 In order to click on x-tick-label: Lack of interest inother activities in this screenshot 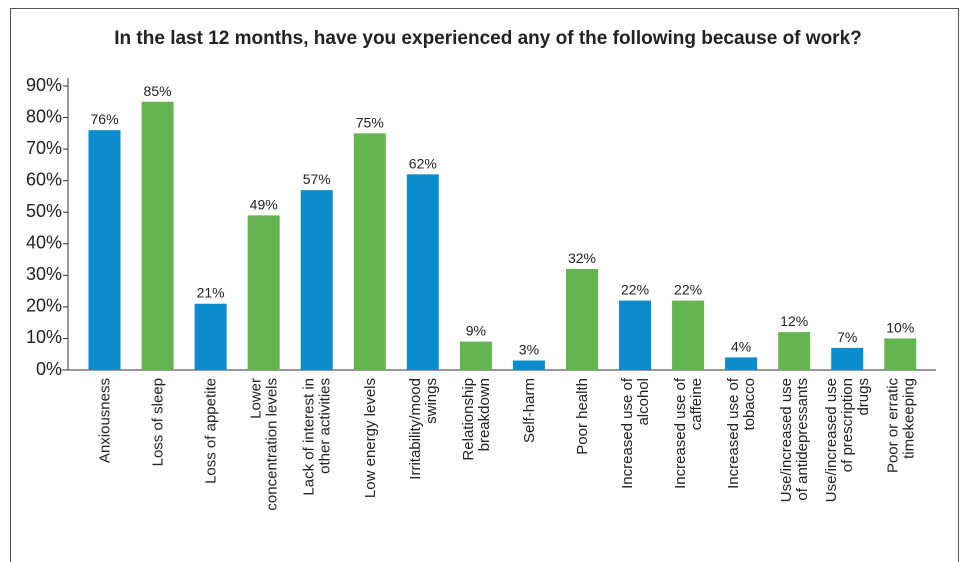, I will do `click(317, 437)`.